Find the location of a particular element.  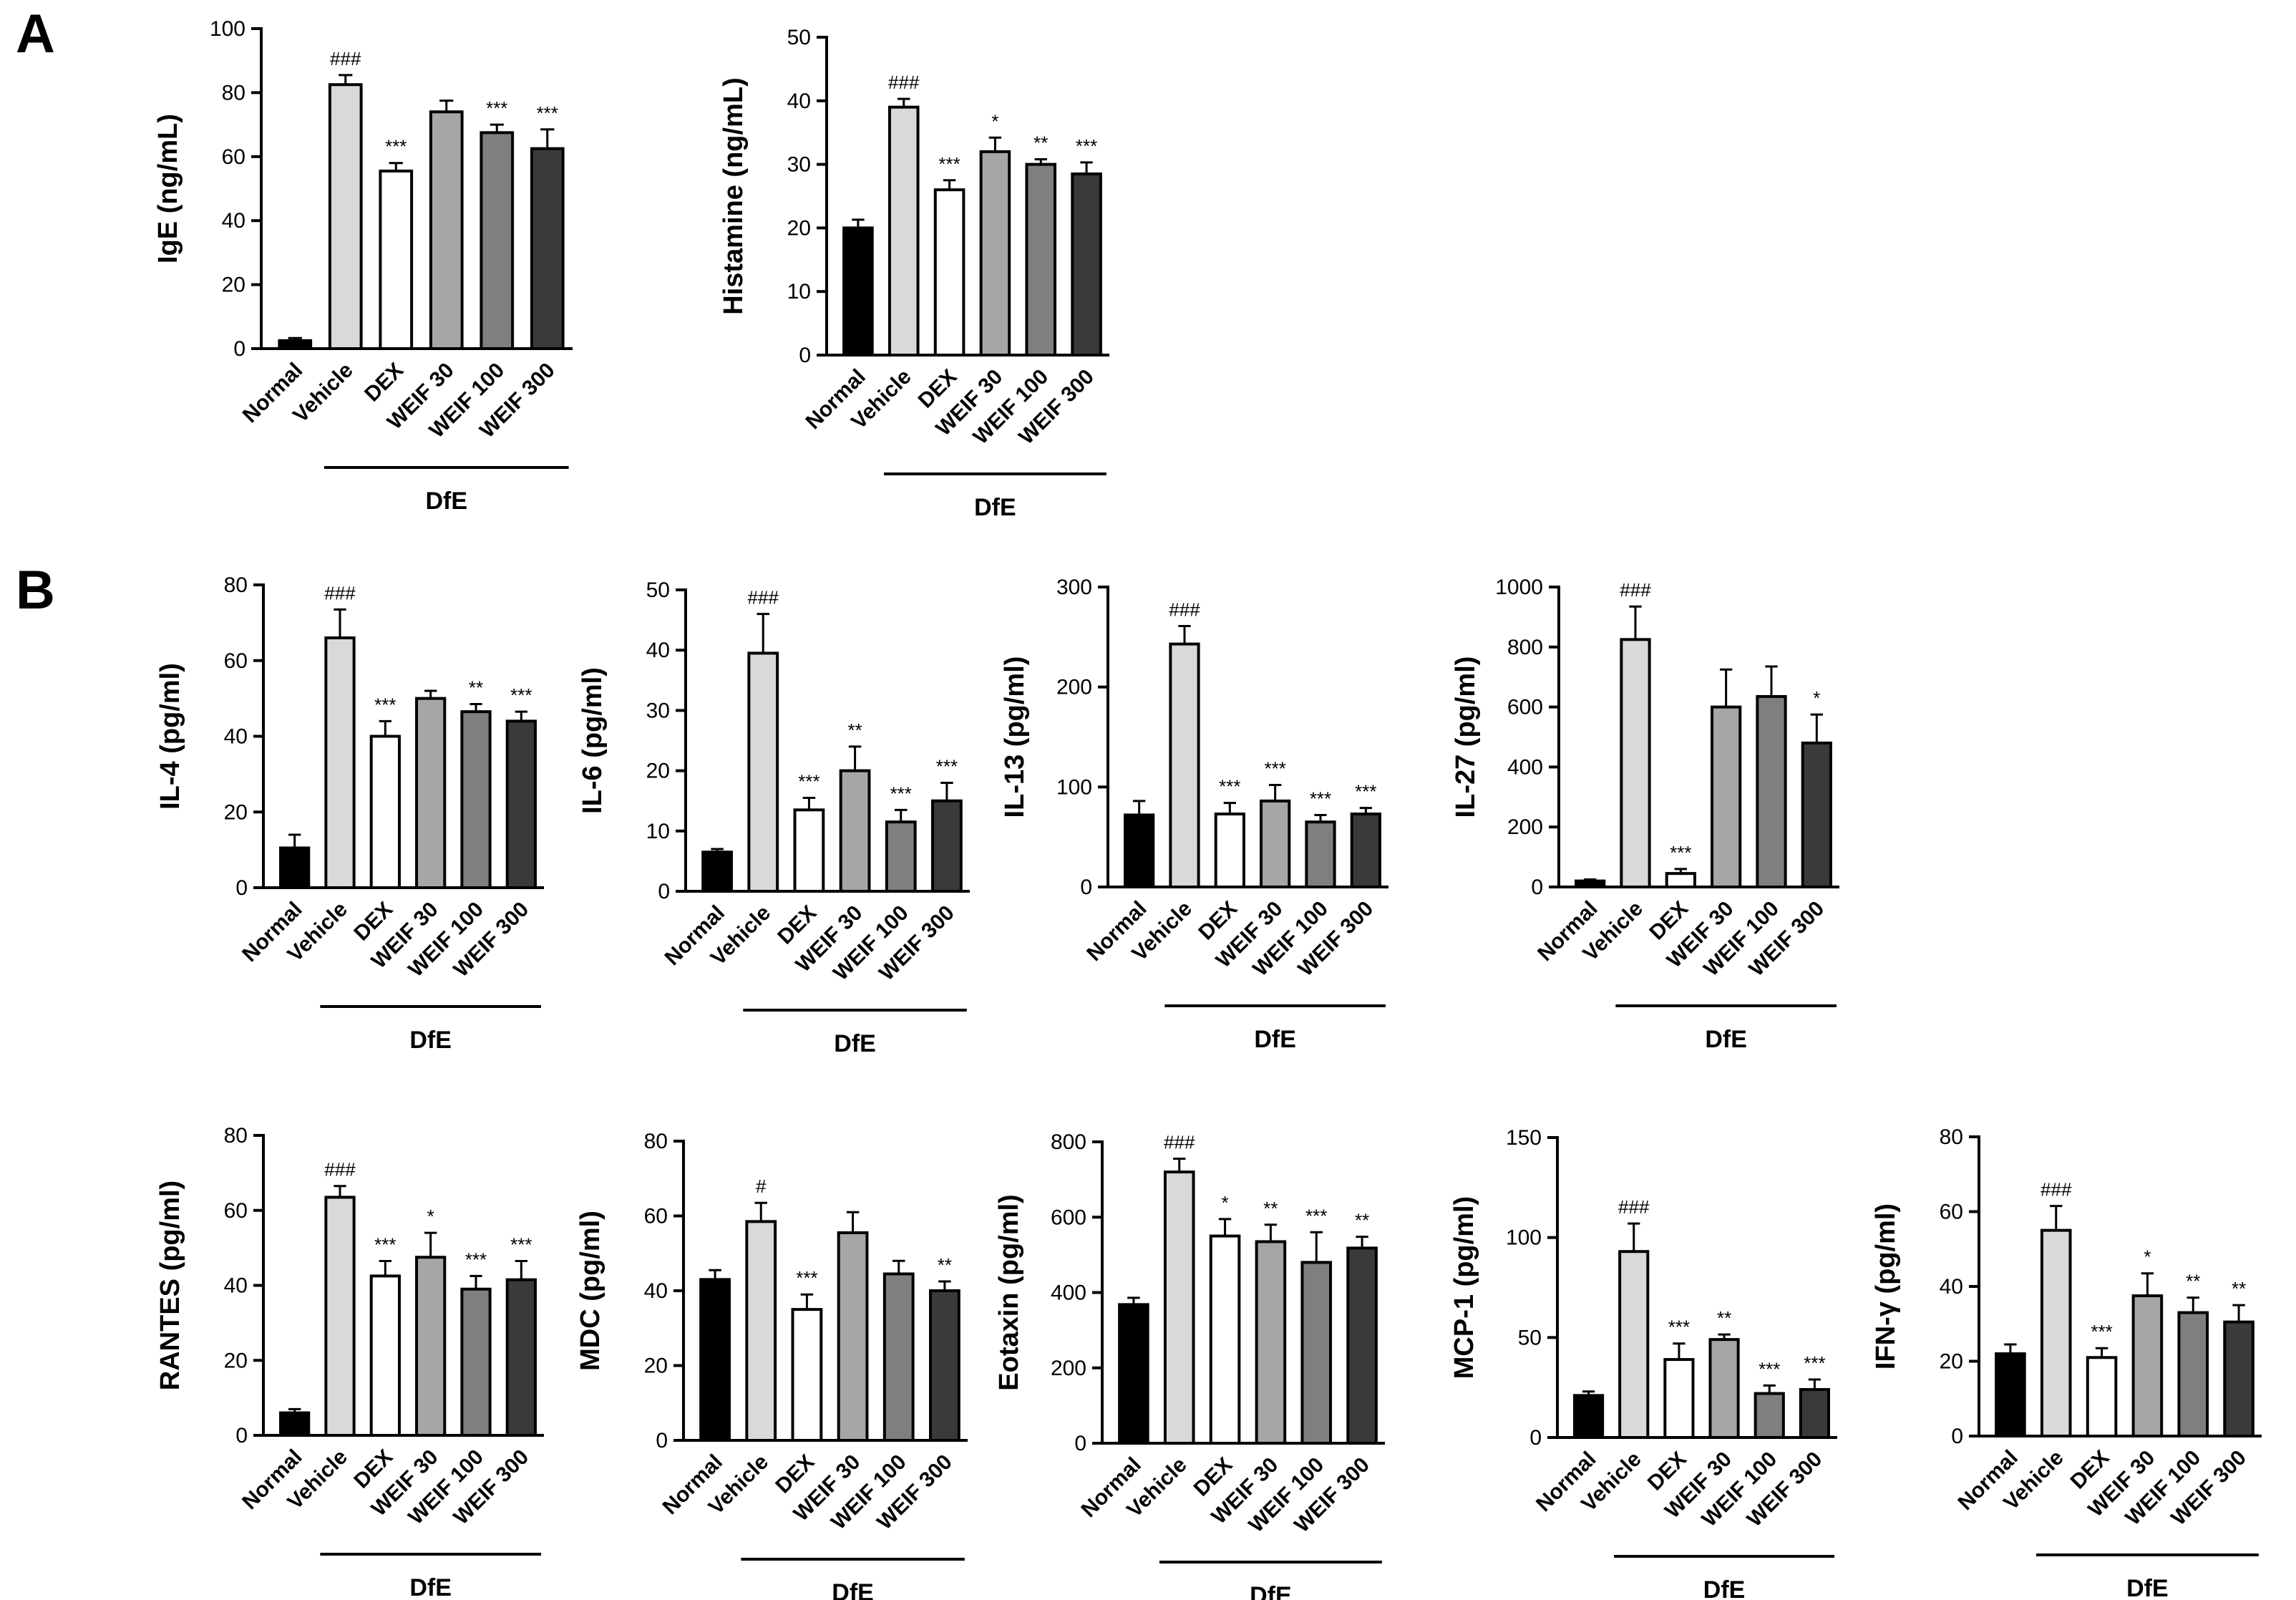

y-tick-label: 300 is located at coordinates (1074, 587).